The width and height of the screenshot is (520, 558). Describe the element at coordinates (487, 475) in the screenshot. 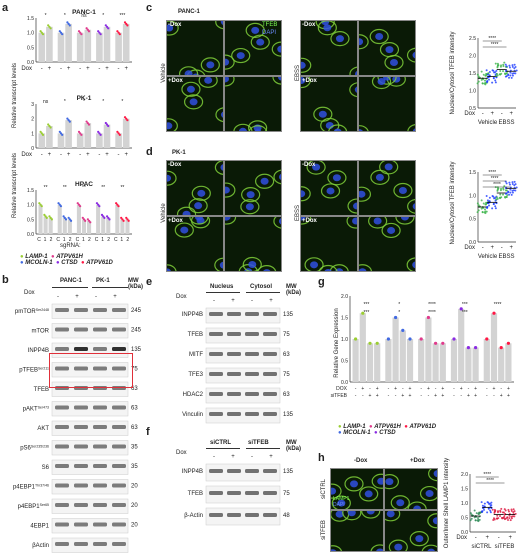

I see `sig-label: ****` at that location.